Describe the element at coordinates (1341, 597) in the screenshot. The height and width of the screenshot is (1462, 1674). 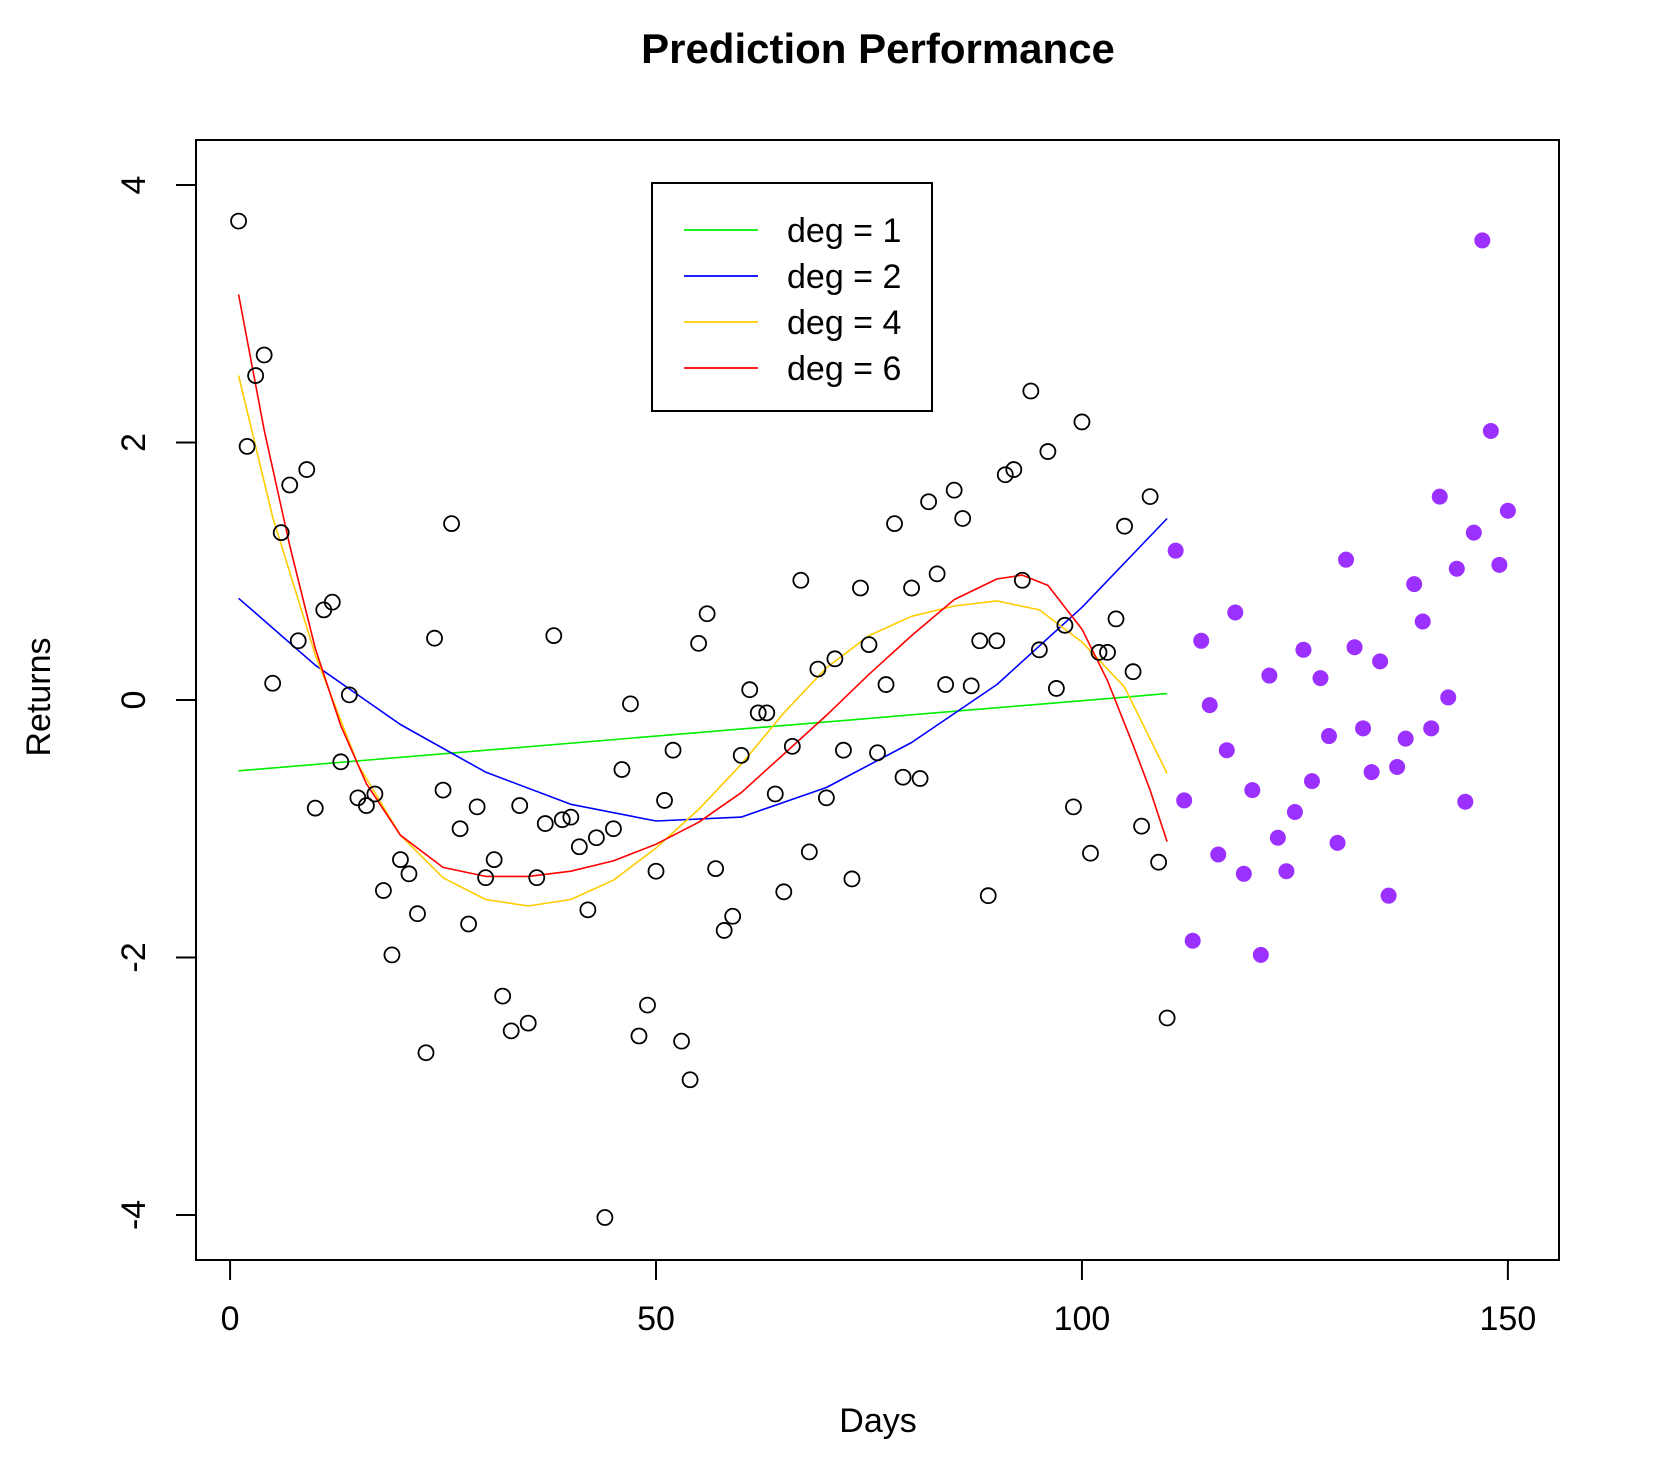
I see `test-points` at that location.